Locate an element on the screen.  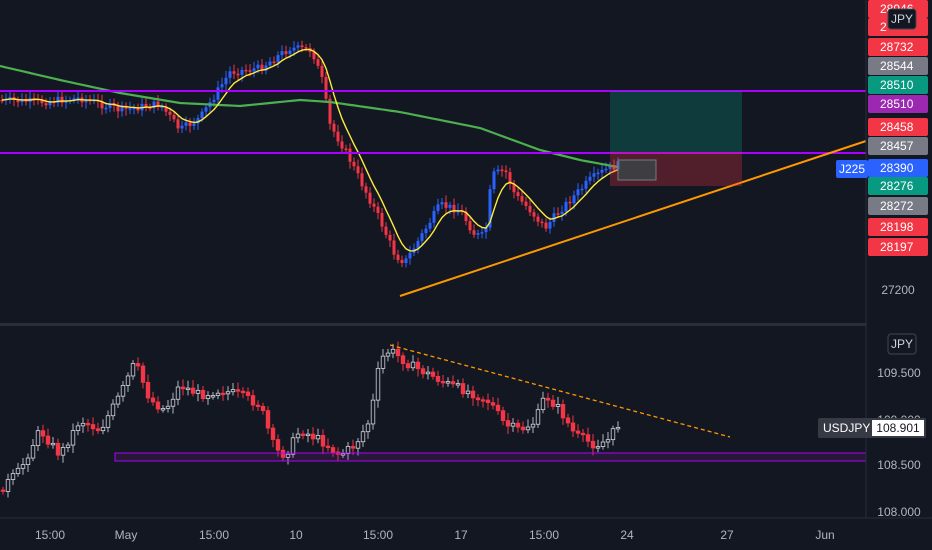
descending-trendline-dashed is located at coordinates (560, 391).